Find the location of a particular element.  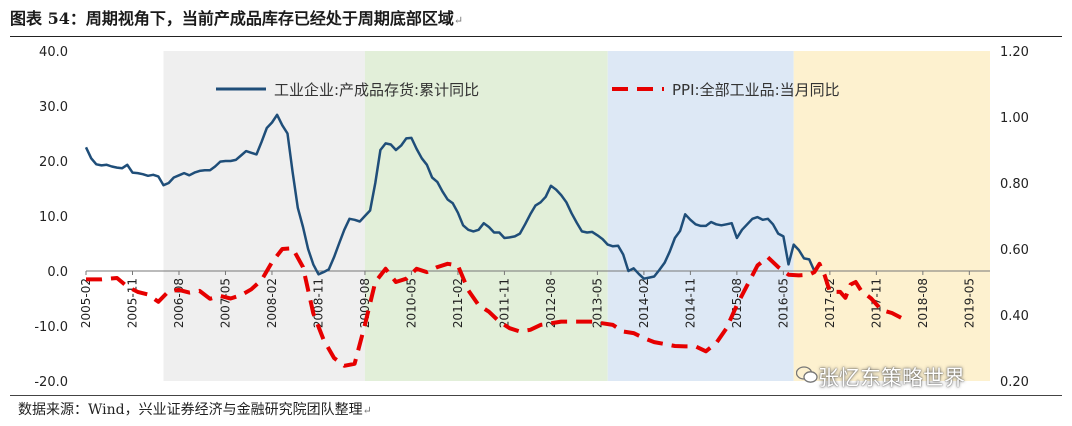

left-axis-tick-label: 30.0 is located at coordinates (53, 107).